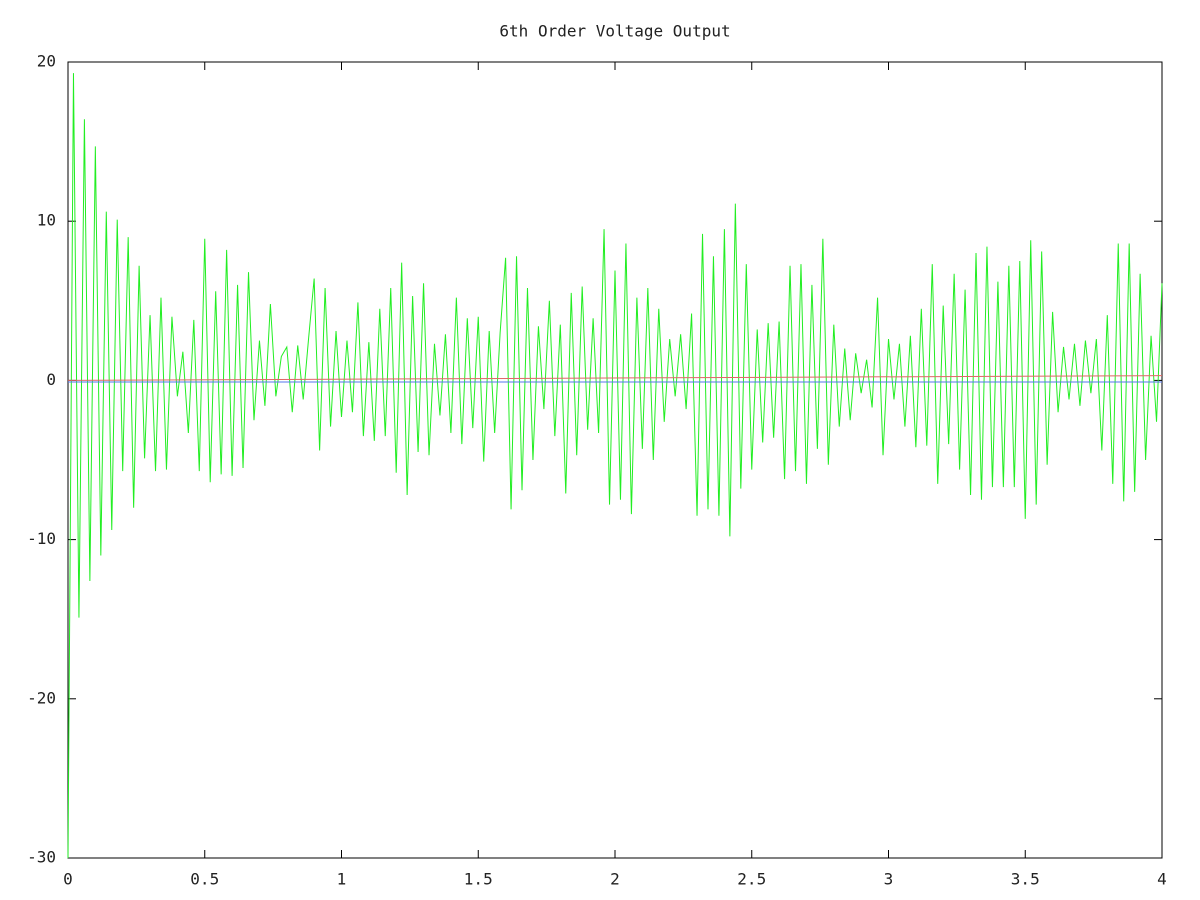 This screenshot has height=900, width=1200. I want to click on chart-title: 6th Order Voltage Output, so click(614, 31).